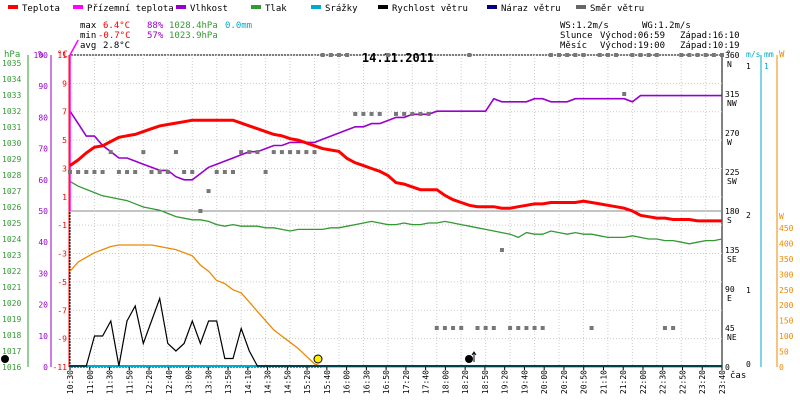 This screenshot has width=800, height=404. Describe the element at coordinates (248, 382) in the screenshot. I see `x-tick-label: 14:10` at that location.